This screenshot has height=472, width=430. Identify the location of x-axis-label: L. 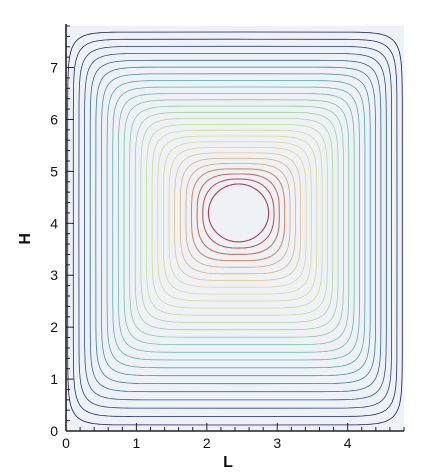
(228, 462).